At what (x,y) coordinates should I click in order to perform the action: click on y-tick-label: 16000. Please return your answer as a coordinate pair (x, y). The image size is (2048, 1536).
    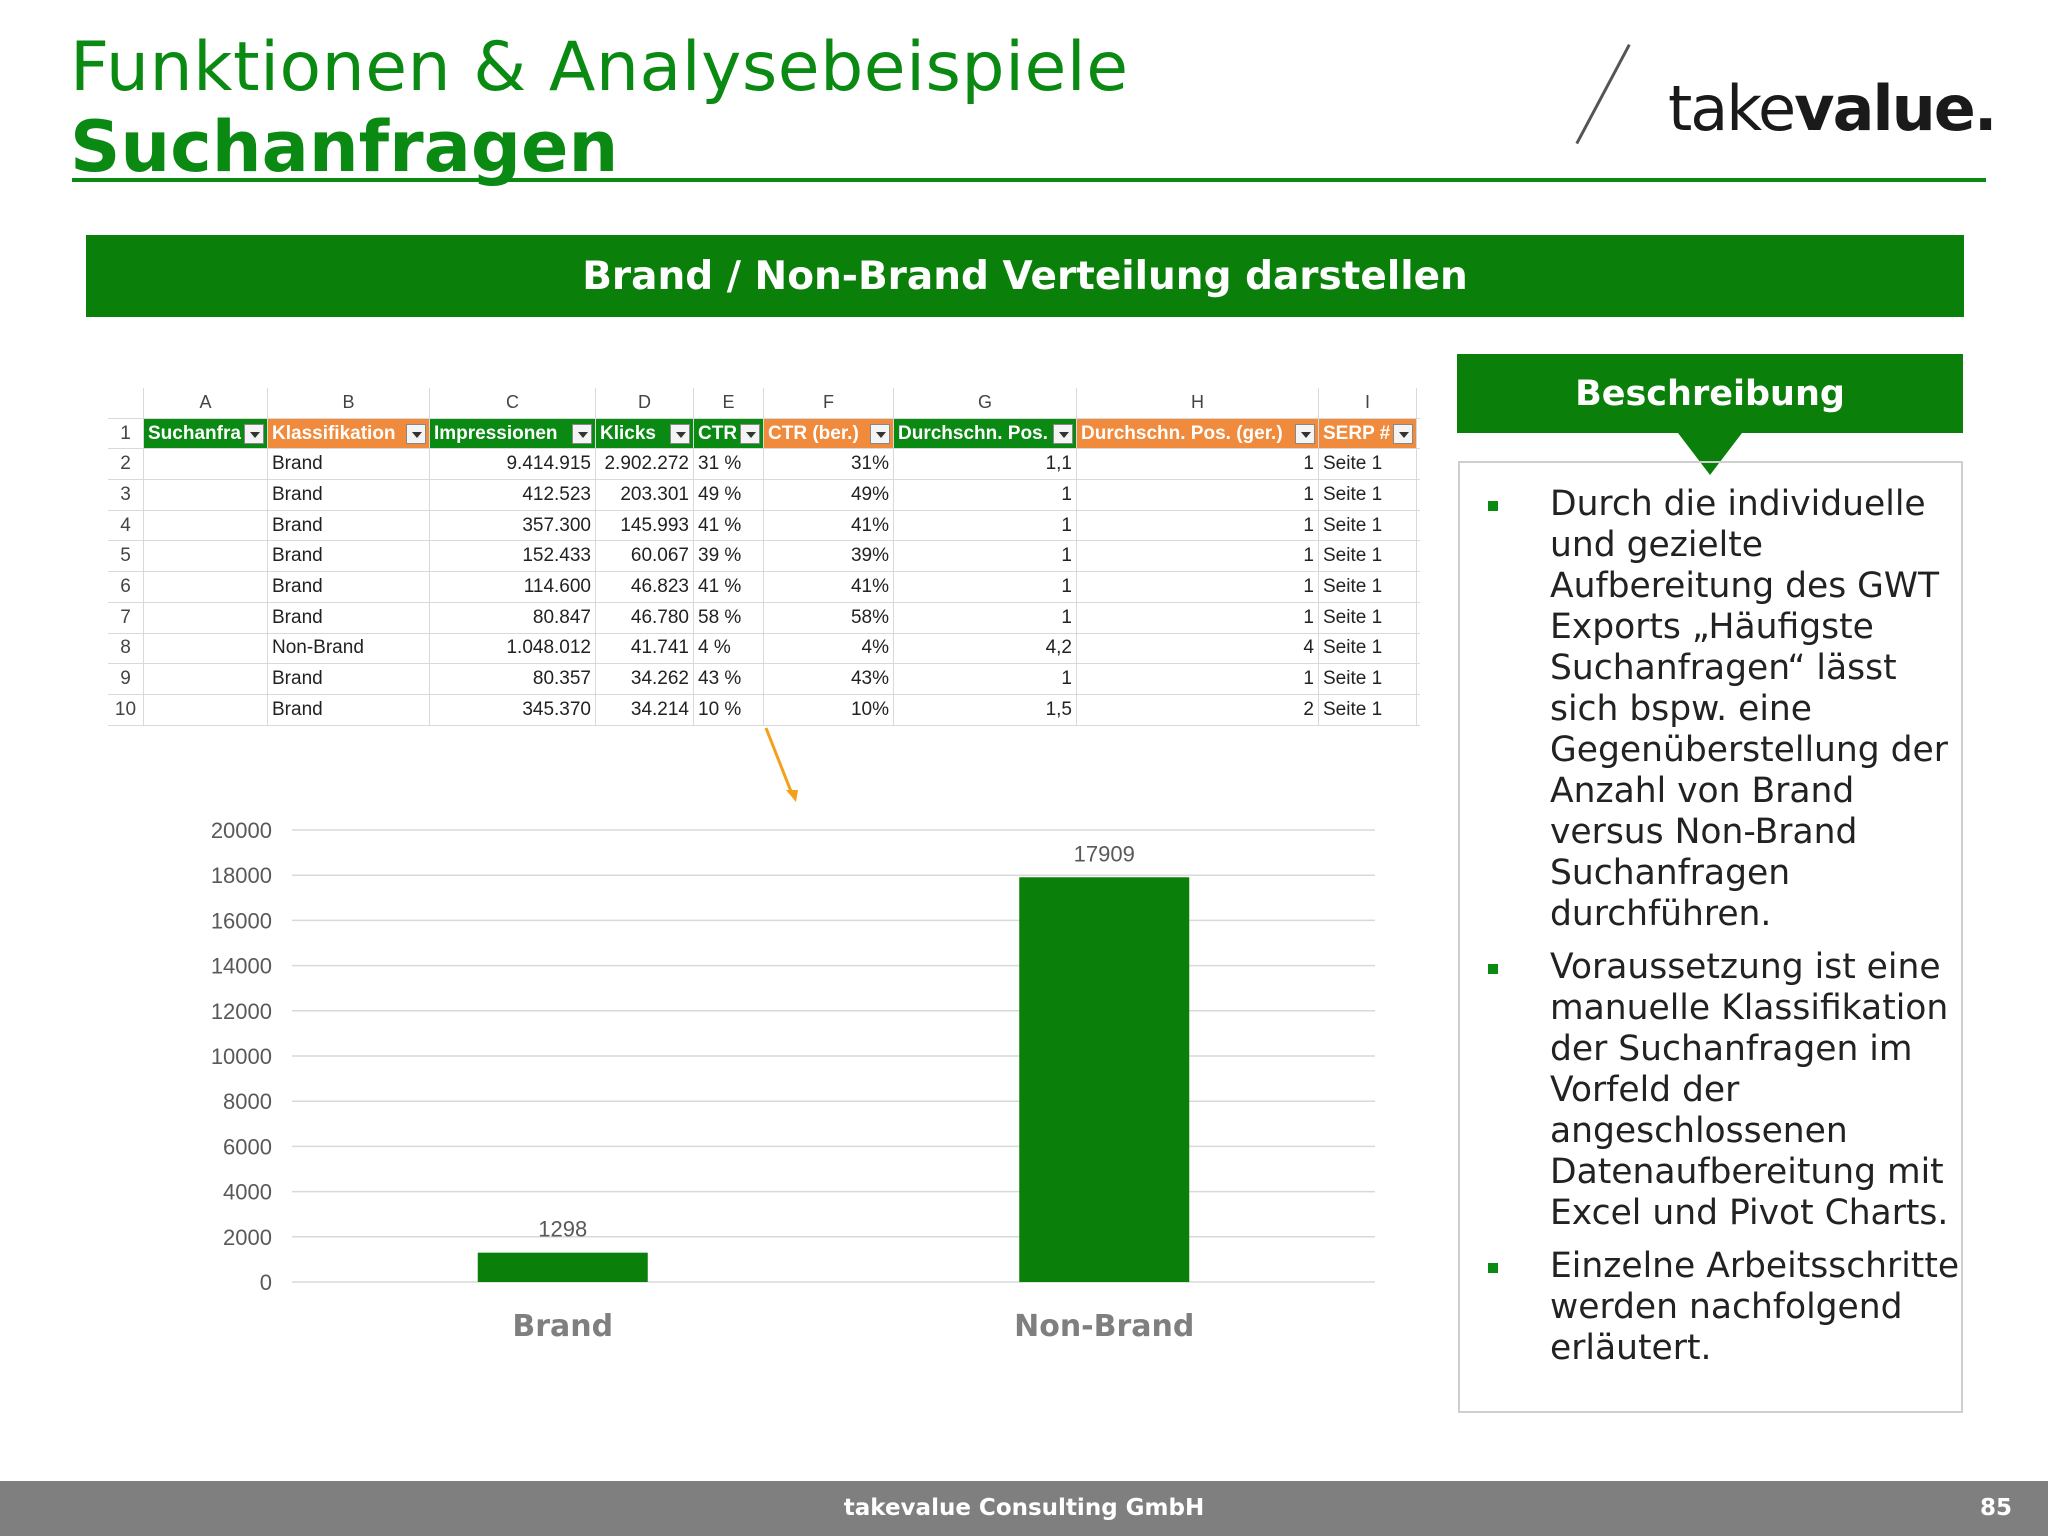
    Looking at the image, I should click on (241, 920).